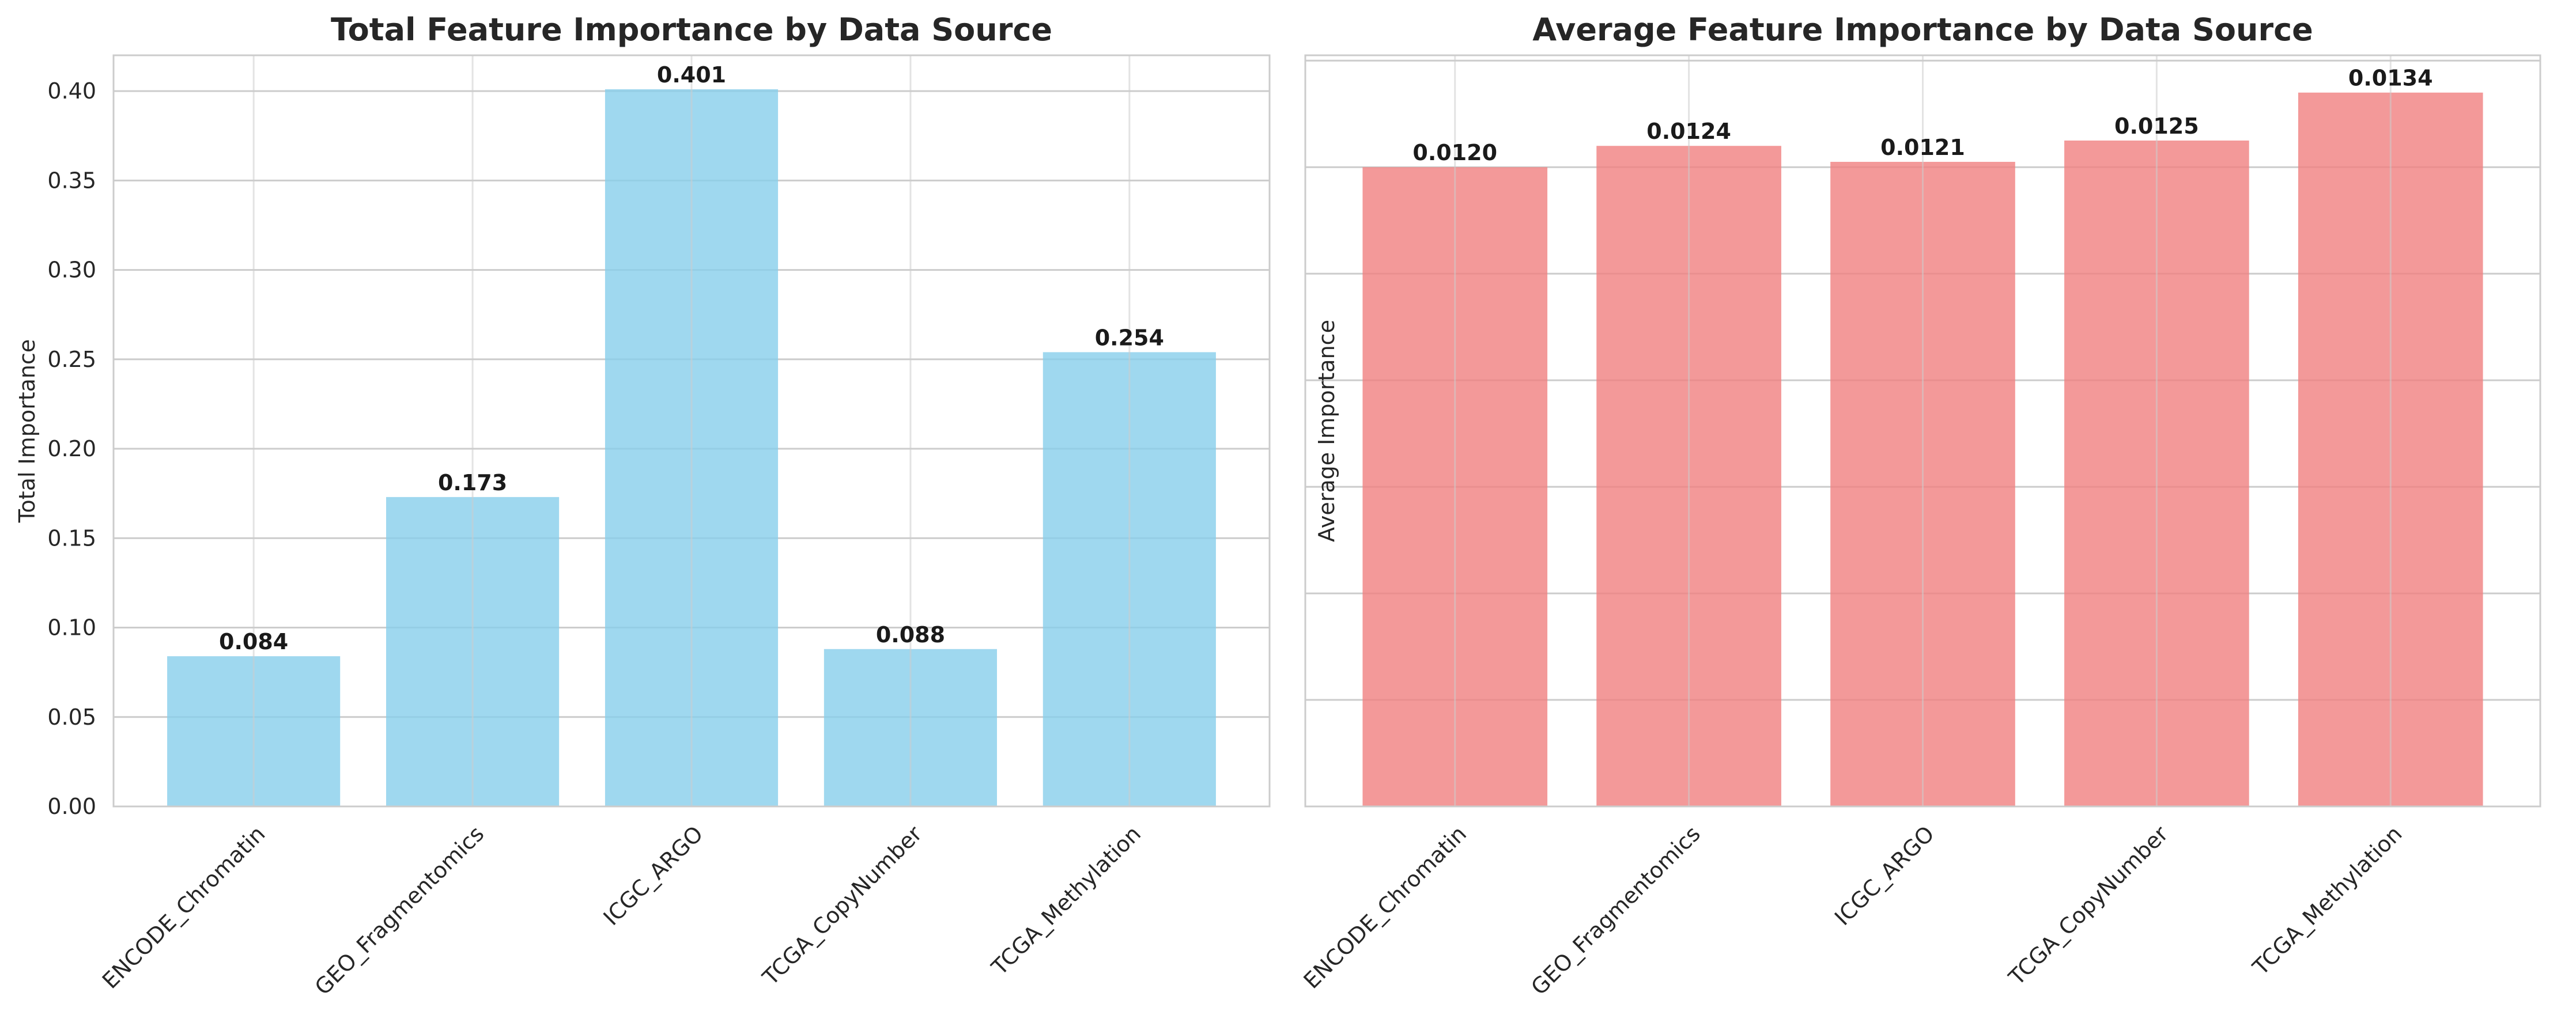 The image size is (2576, 1019). I want to click on y-tick-label: 0.15, so click(71, 538).